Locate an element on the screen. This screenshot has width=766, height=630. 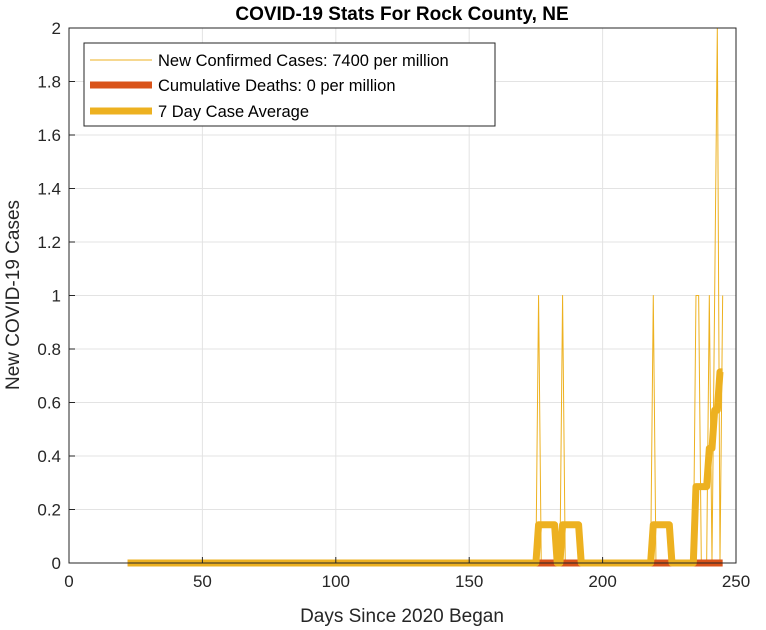
legend-box is located at coordinates (289, 84).